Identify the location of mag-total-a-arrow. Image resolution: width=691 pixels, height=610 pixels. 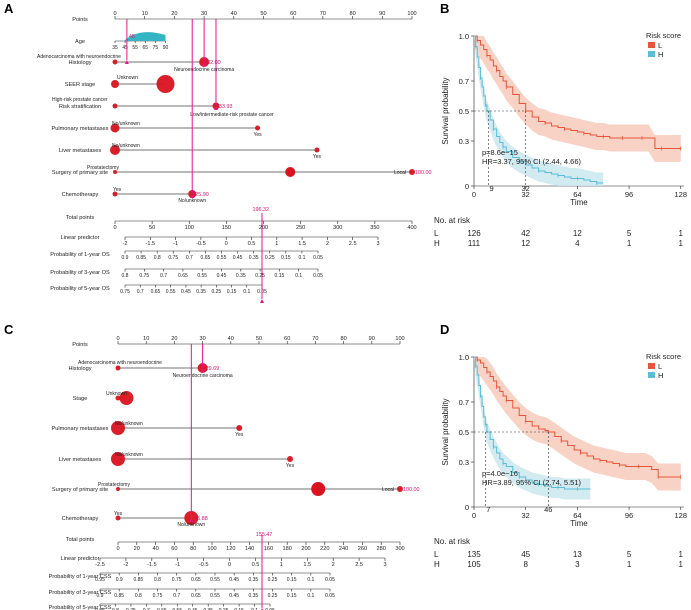
(262, 301).